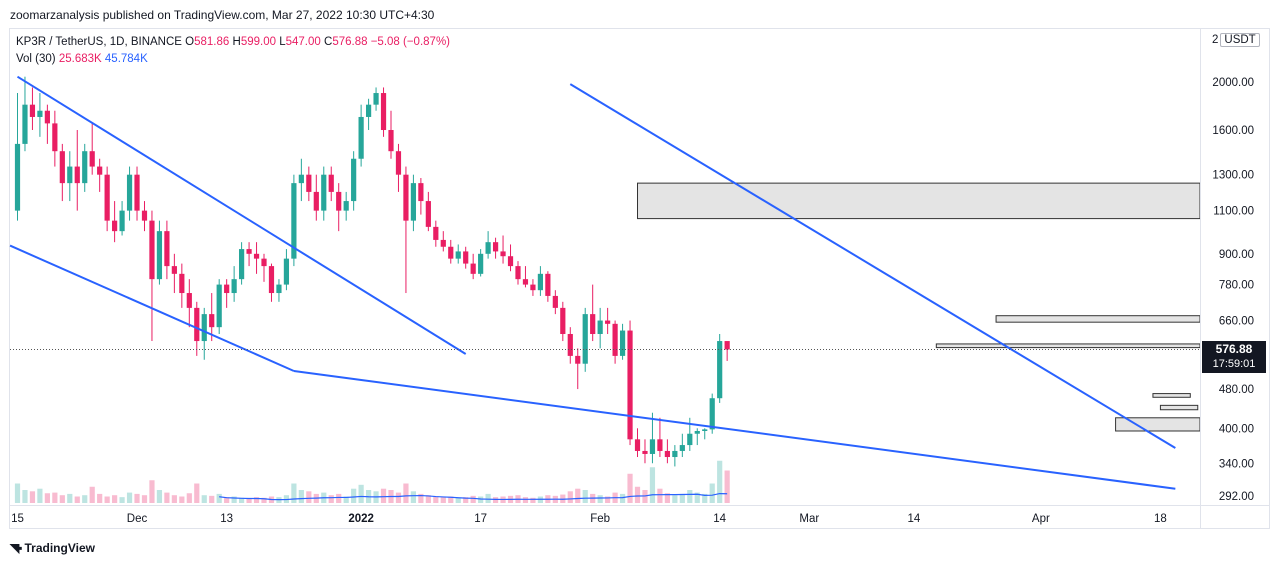 This screenshot has height=566, width=1280. What do you see at coordinates (919, 201) in the screenshot?
I see `resistance-zone-high` at bounding box center [919, 201].